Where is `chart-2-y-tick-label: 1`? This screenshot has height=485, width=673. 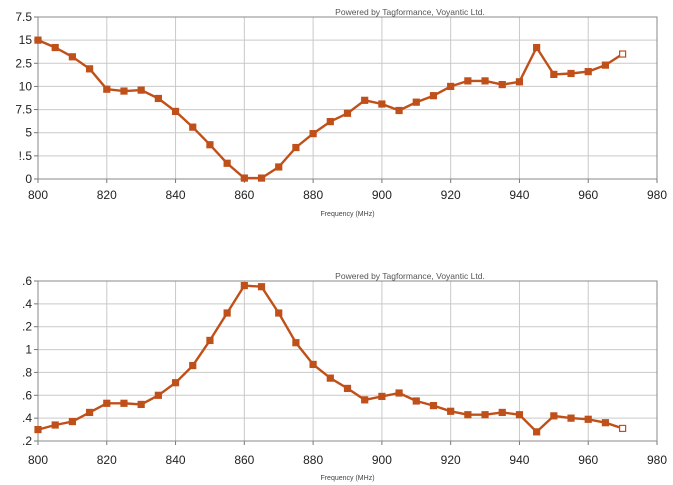 chart-2-y-tick-label: 1 is located at coordinates (28, 350).